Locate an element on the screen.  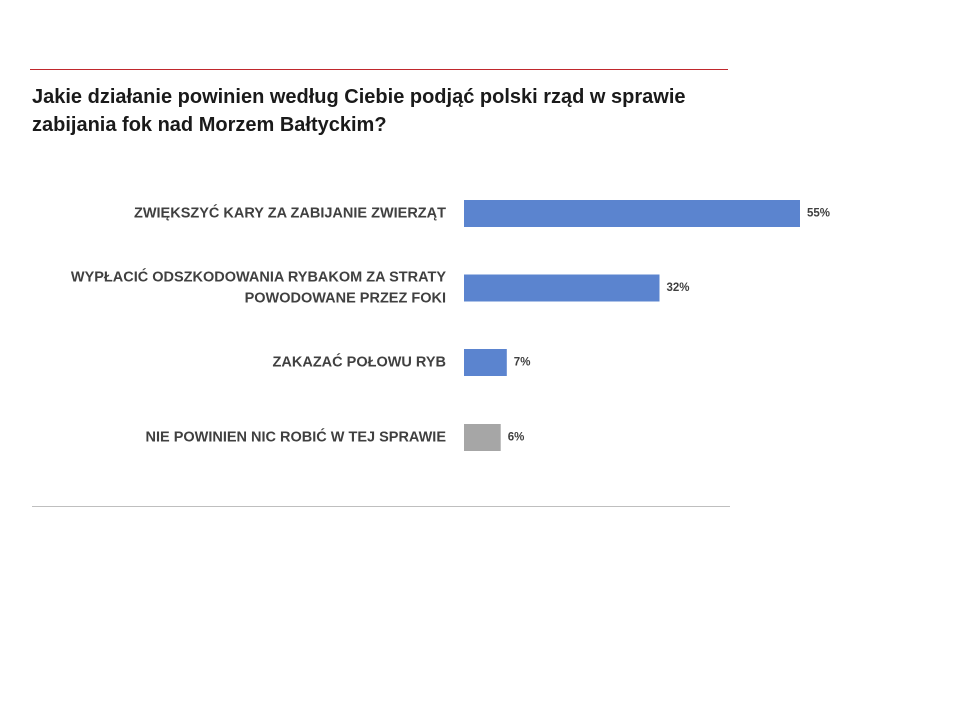
category-label-3: ZAKAZAĆ POŁOWU RYB is located at coordinates (359, 362).